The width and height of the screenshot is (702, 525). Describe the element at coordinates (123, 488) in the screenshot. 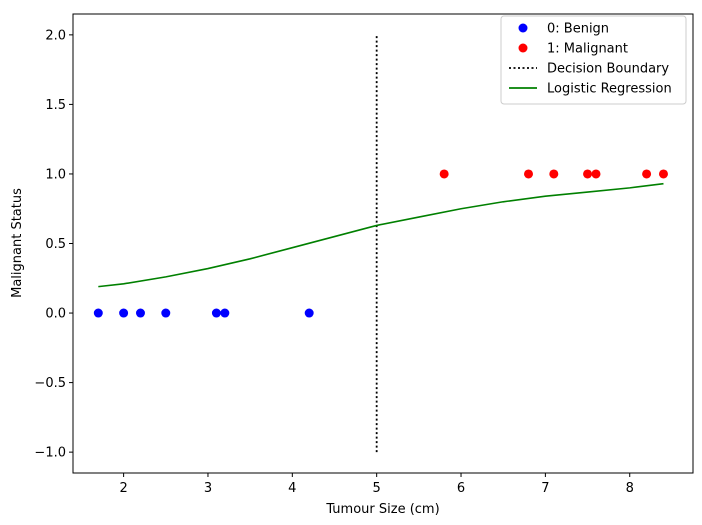

I see `x-tick-label: 2` at that location.